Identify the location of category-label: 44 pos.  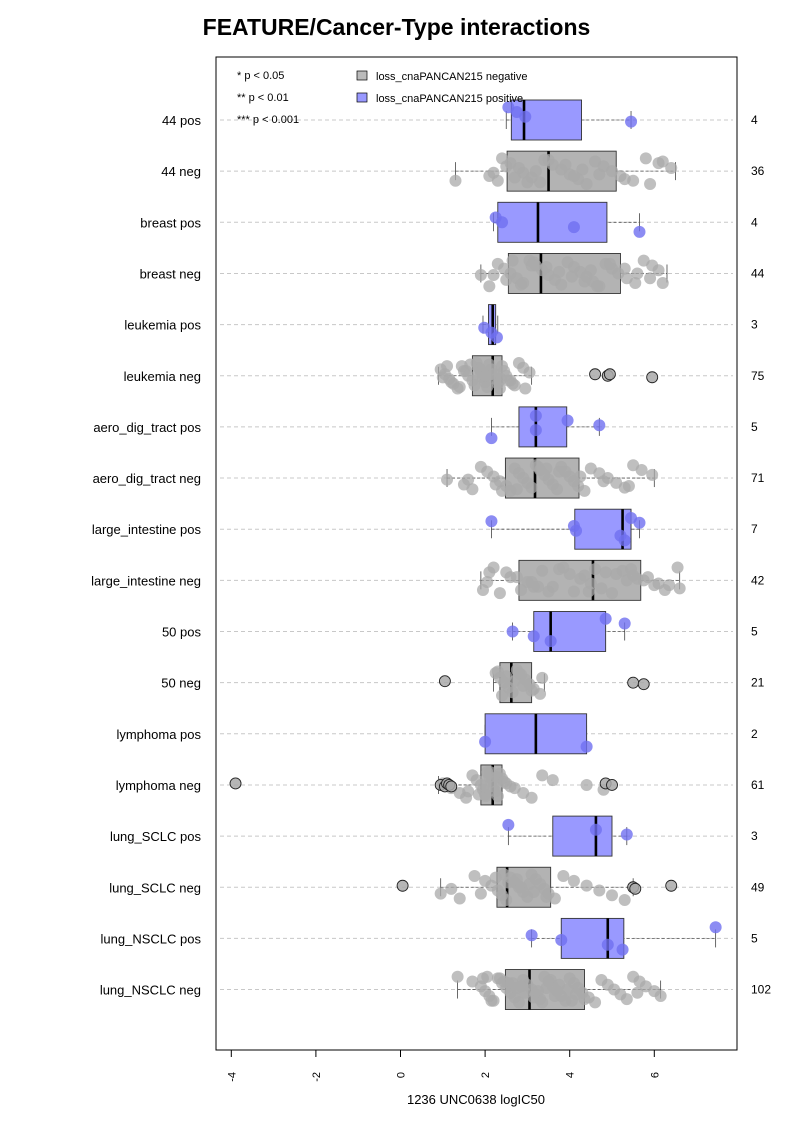
(182, 120).